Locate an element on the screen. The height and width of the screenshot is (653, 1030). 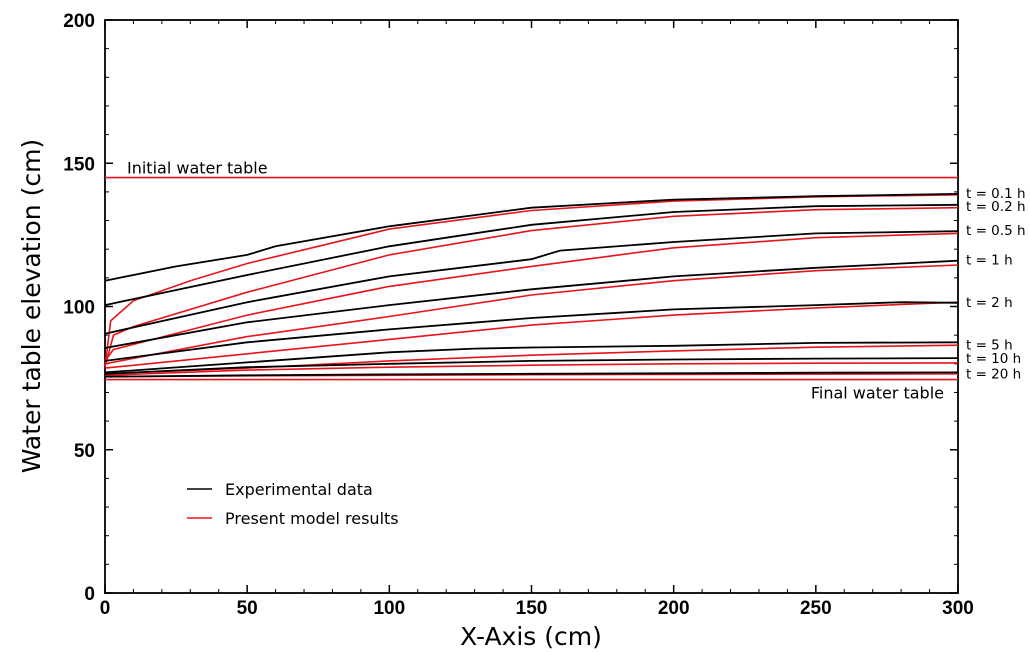
x-tick-label: 250 is located at coordinates (816, 608).